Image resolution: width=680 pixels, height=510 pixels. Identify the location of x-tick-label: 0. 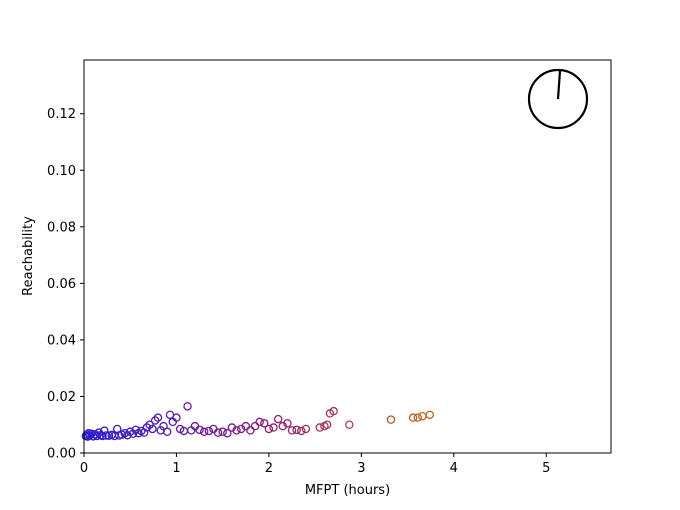
(84, 468).